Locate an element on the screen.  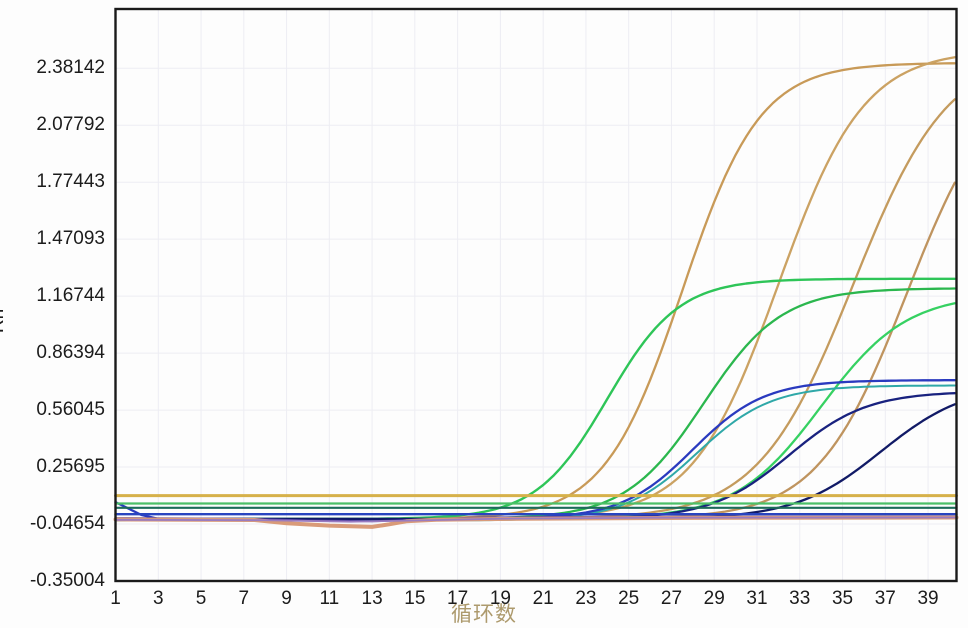
y-tick-label: 1.47093 is located at coordinates (70, 239).